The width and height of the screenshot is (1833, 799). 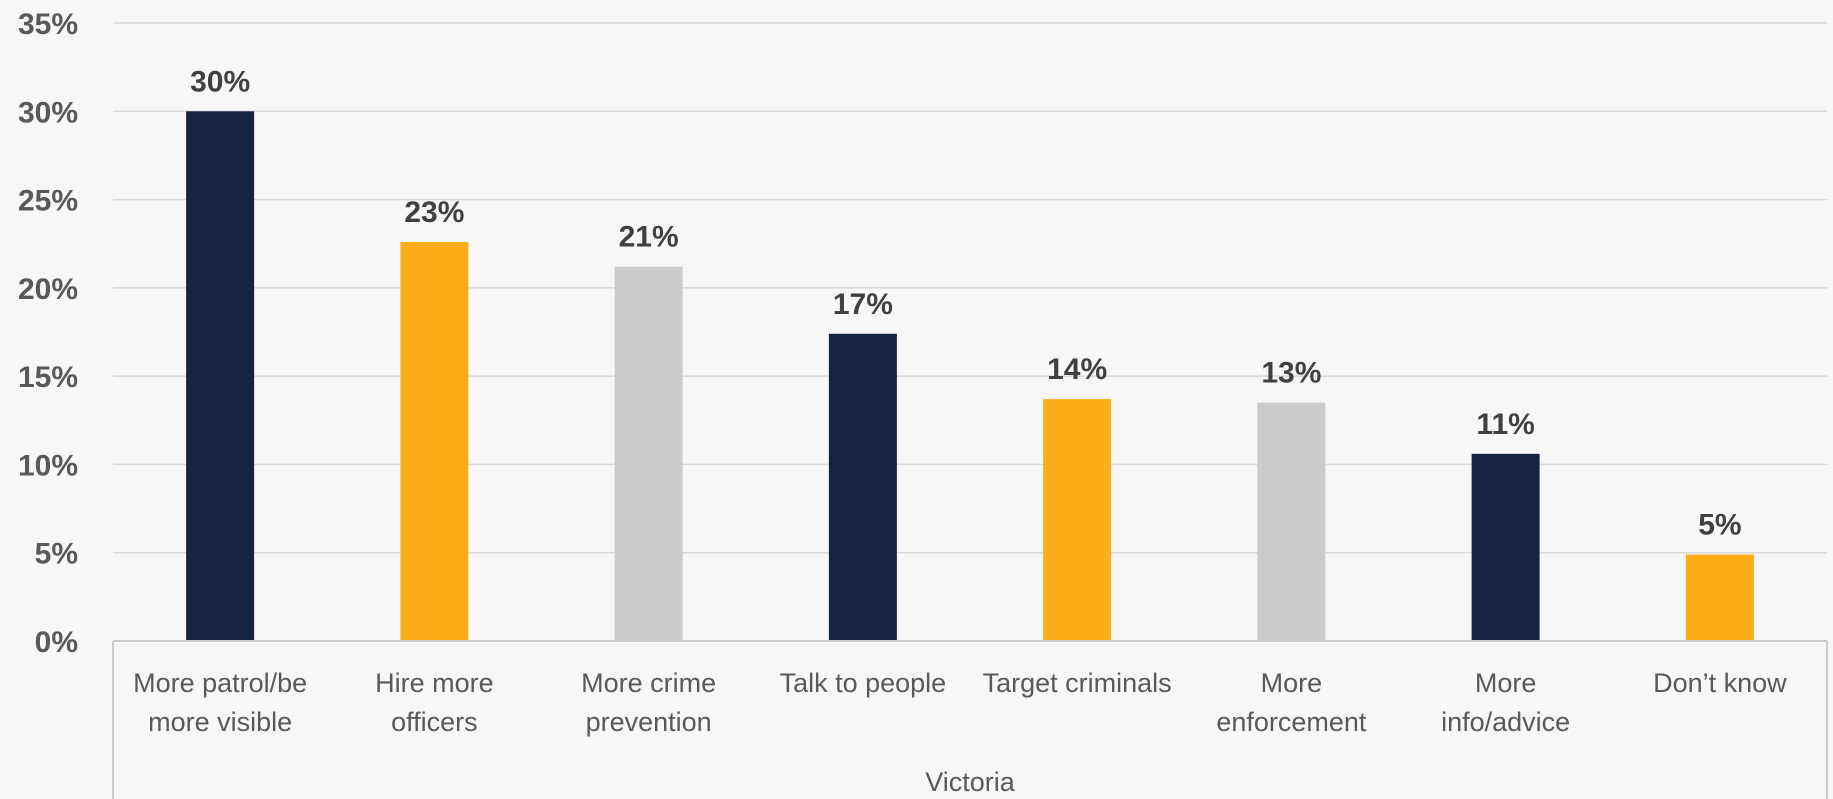 I want to click on x-tick-label: Target criminals, so click(x=1077, y=683).